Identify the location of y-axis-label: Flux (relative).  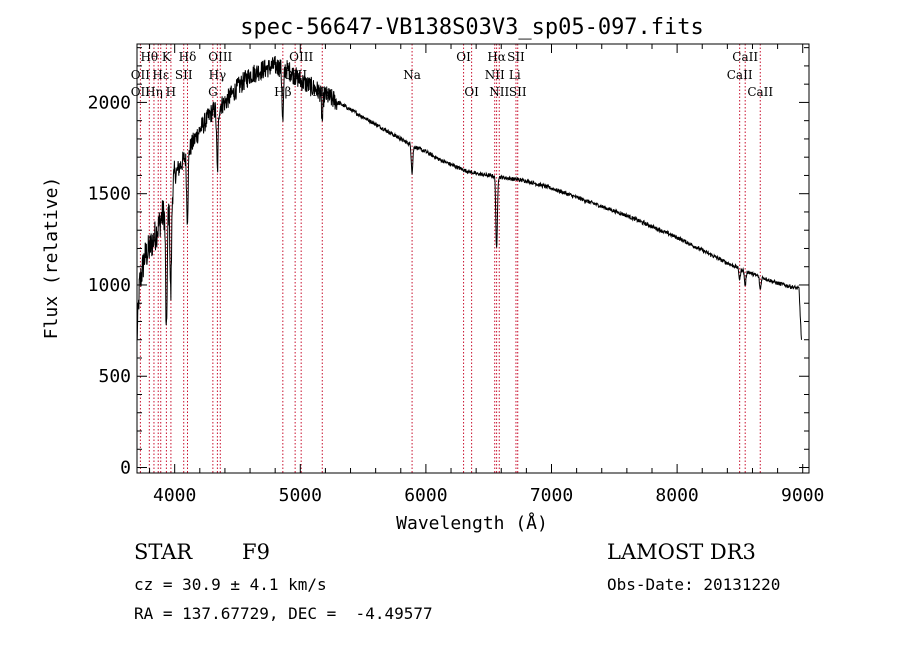
(51, 258).